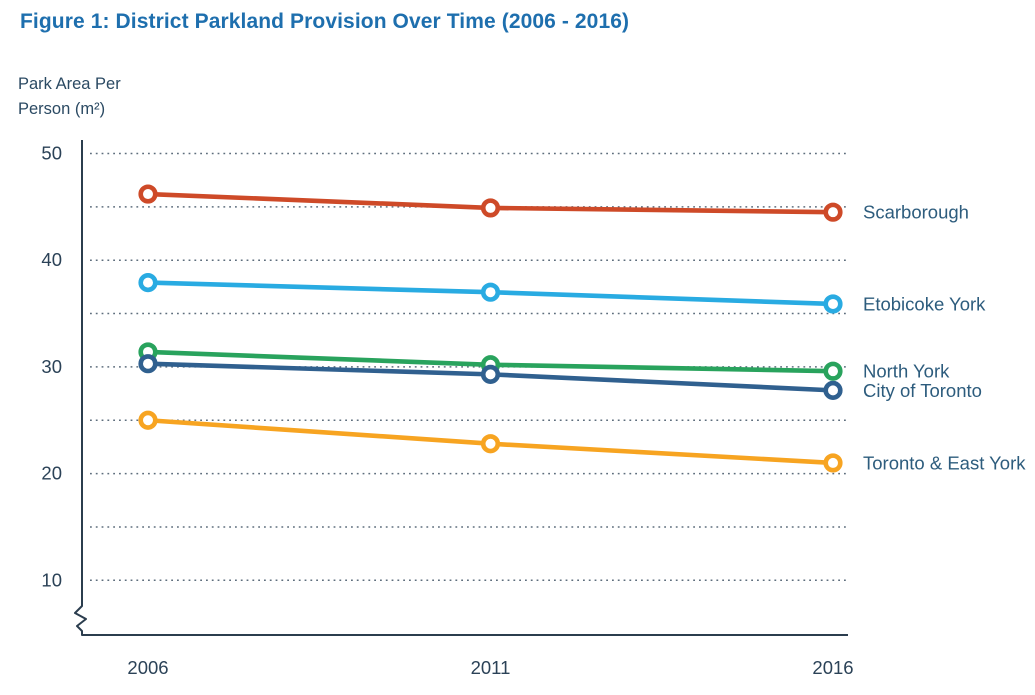  What do you see at coordinates (69, 84) in the screenshot?
I see `y-axis-title-line1: Park Area Per` at bounding box center [69, 84].